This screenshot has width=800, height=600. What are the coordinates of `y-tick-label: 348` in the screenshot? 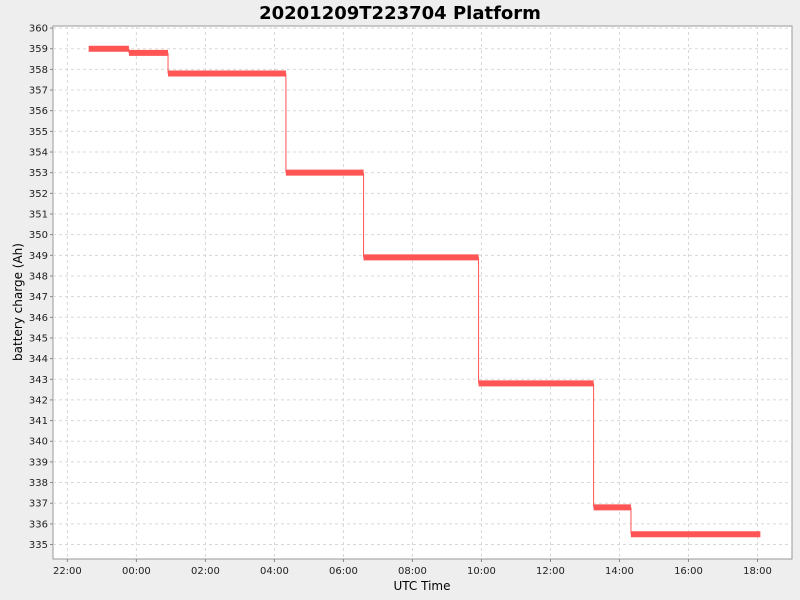 It's located at (38, 276).